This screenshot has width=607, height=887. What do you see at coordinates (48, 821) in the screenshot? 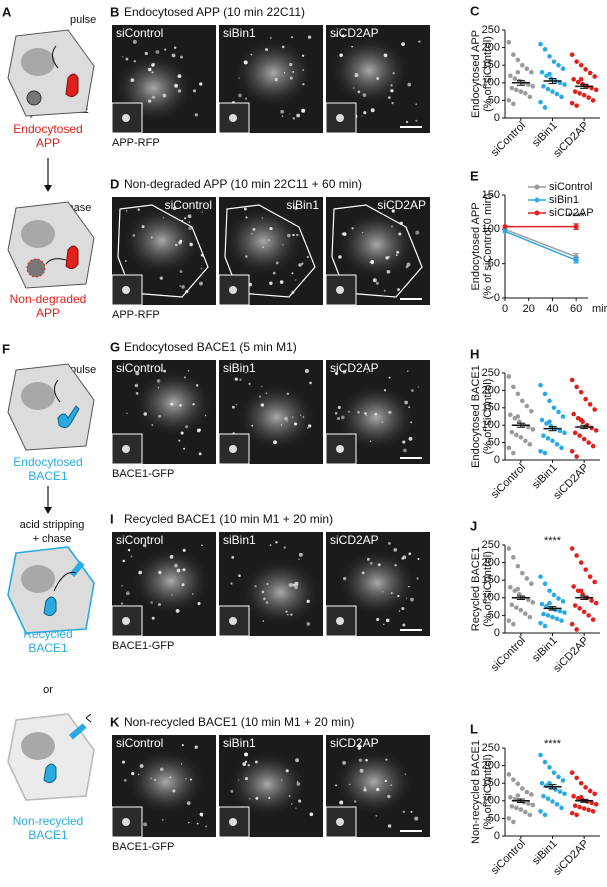
I see `caption: Non-recycled` at bounding box center [48, 821].